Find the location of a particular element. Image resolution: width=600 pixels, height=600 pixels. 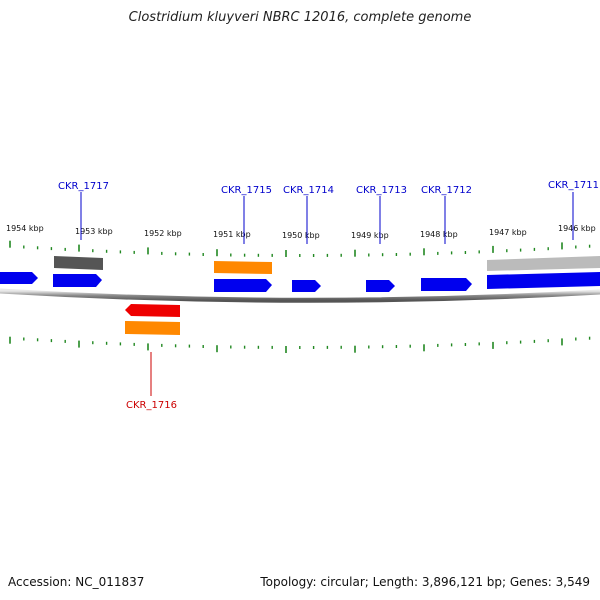

gene-label-ckr-1714: CKR_1714 is located at coordinates (308, 190).